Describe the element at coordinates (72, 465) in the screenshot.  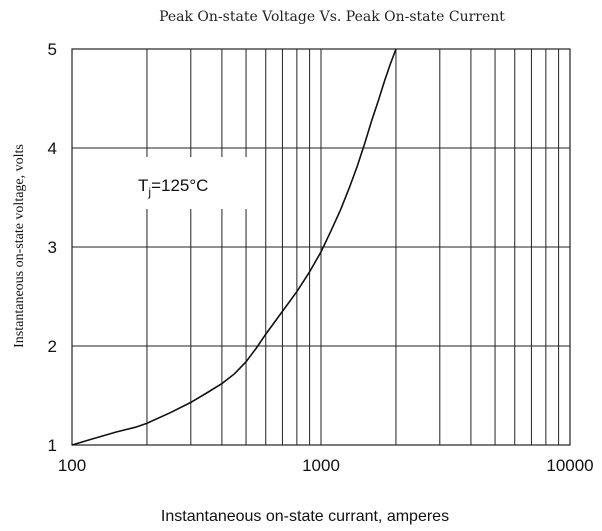
I see `x-tick-label: 100` at that location.